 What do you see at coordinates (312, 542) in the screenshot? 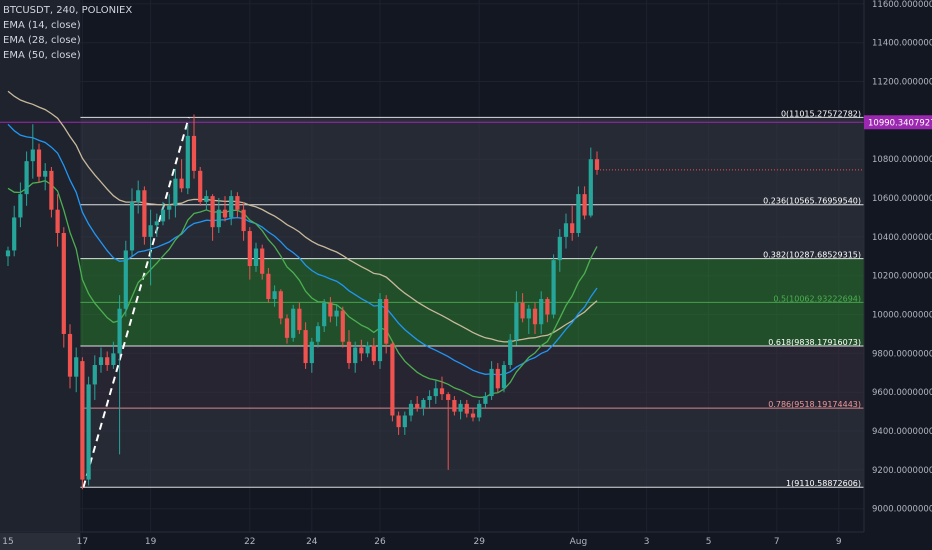
I see `time-tick-label: 24` at bounding box center [312, 542].